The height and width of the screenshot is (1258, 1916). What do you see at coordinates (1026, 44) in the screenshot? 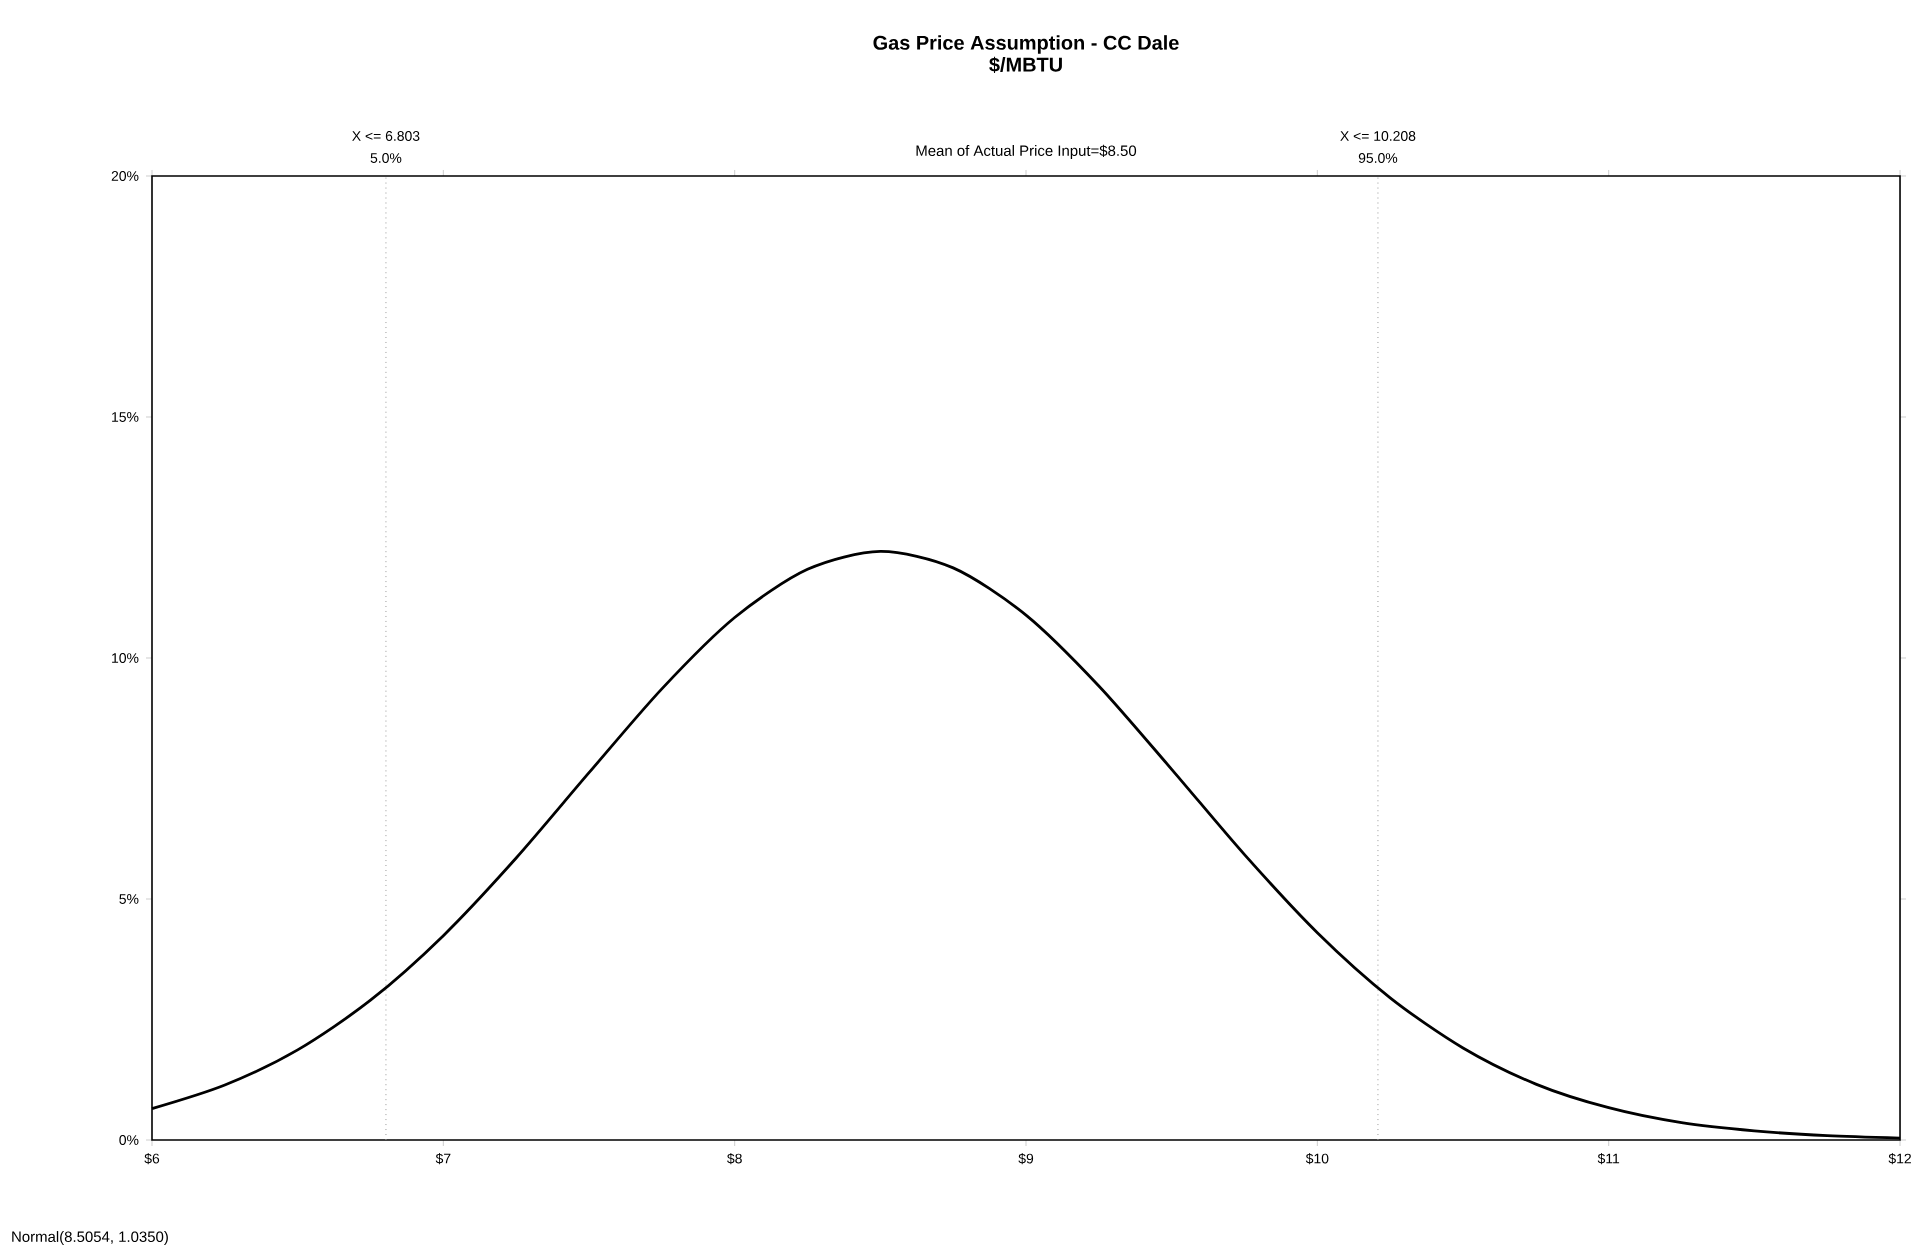
I see `chart-title: Gas Price Assumption - CC Dale` at bounding box center [1026, 44].